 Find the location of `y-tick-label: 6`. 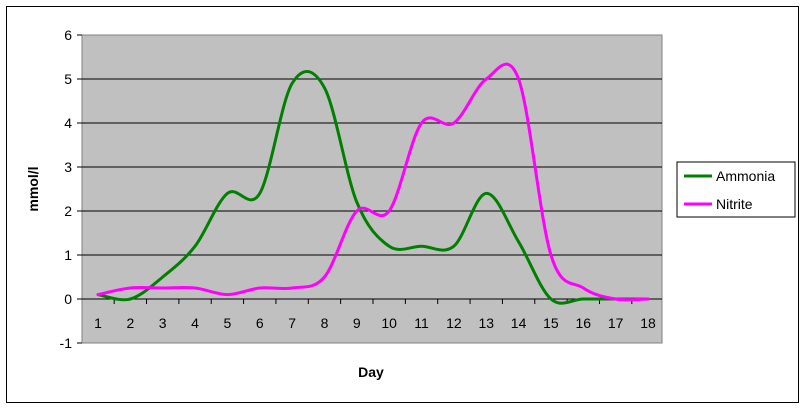

y-tick-label: 6 is located at coordinates (68, 35).